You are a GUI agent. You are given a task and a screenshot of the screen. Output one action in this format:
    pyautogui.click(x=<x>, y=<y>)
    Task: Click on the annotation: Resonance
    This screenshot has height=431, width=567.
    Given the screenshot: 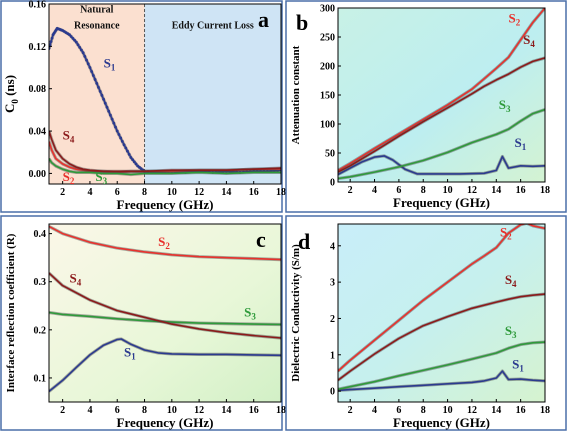 What is the action you would take?
    pyautogui.click(x=97, y=25)
    